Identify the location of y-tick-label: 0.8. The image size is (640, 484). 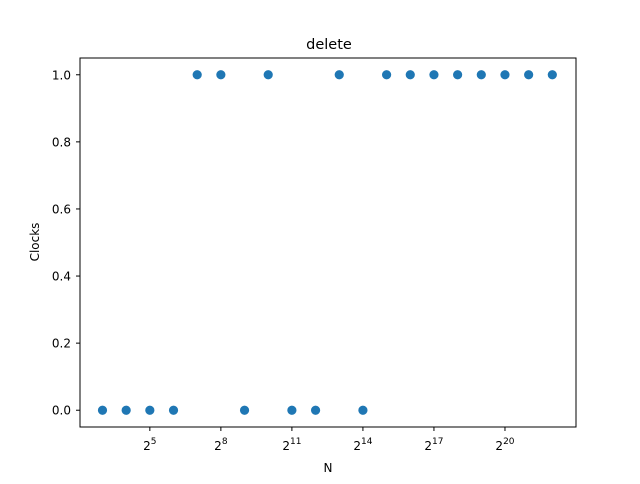
(61, 142).